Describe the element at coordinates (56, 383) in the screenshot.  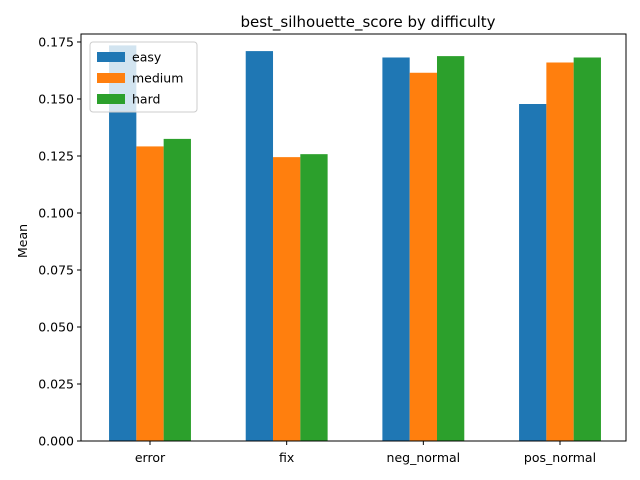
I see `y-tick-label: 0.025` at that location.